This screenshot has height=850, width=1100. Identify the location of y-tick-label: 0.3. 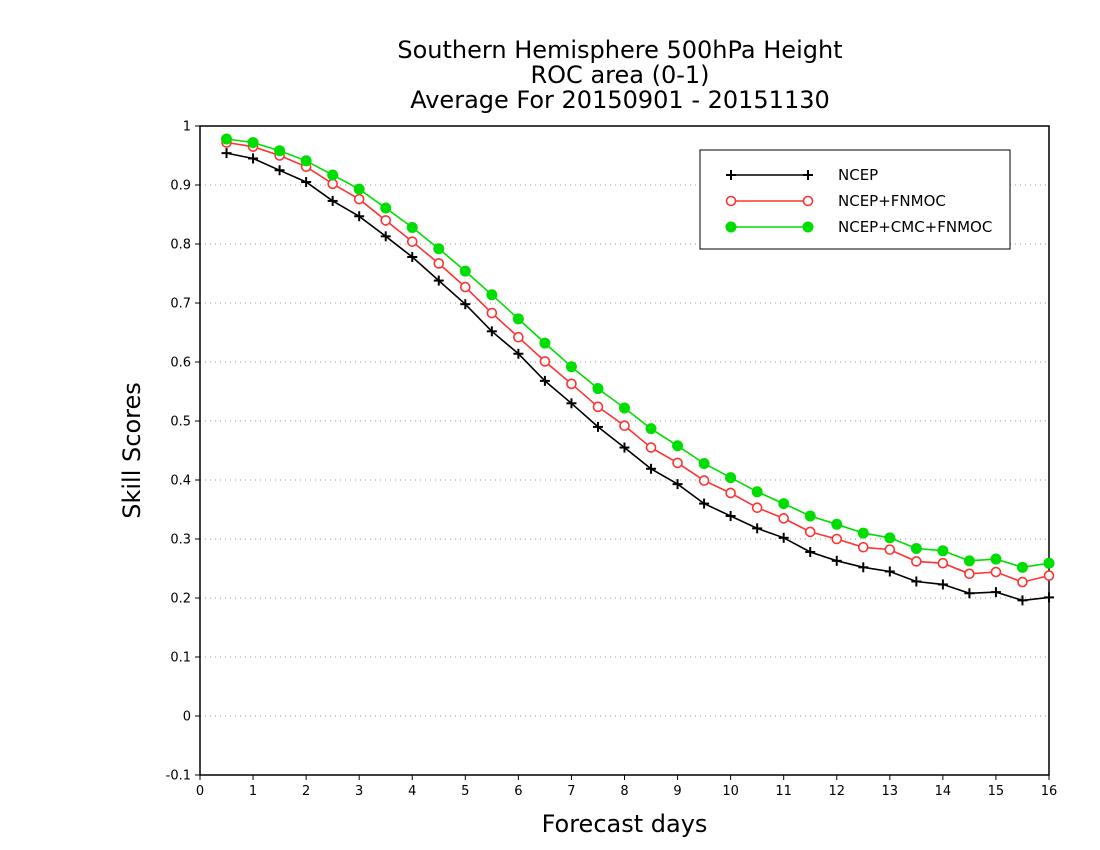
(180, 540).